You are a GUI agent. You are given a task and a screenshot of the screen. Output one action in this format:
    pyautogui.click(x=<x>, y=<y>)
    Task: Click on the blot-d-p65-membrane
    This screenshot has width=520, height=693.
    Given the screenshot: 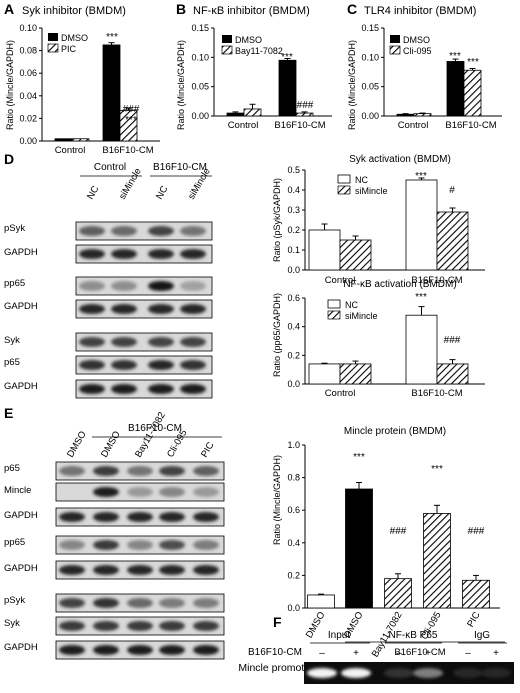 What is the action you would take?
    pyautogui.click(x=144, y=365)
    